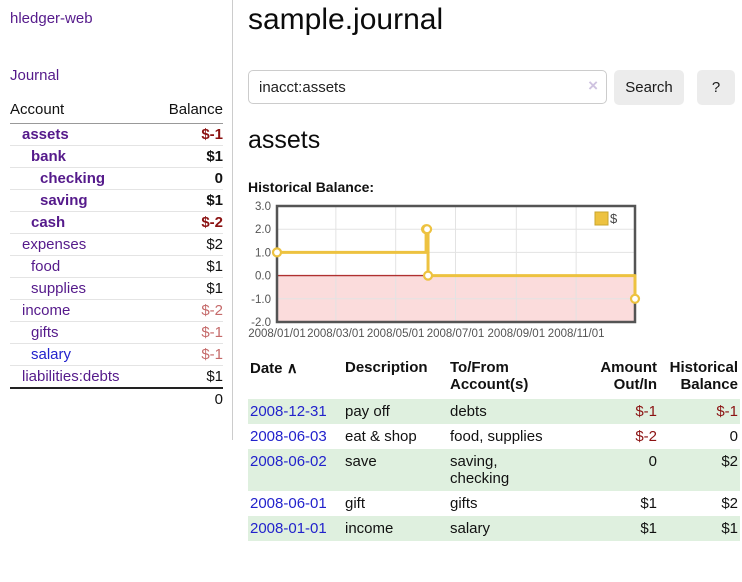 The height and width of the screenshot is (582, 742). I want to click on accounts-header-balance: Balance, so click(187, 111).